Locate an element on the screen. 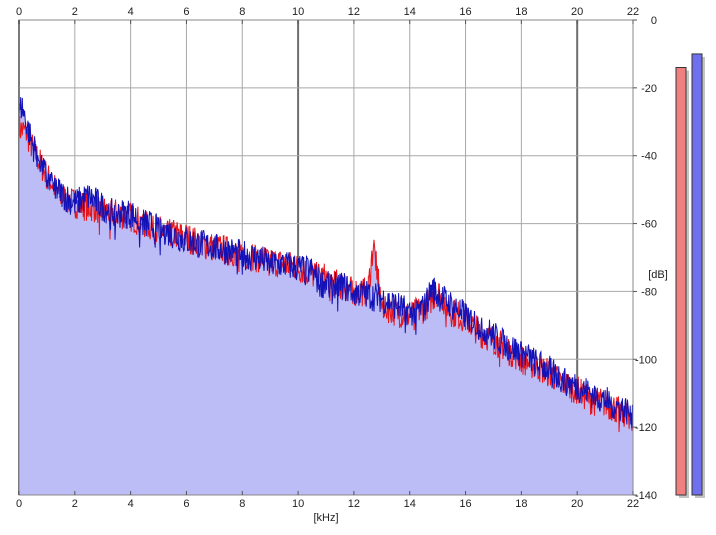 The image size is (716, 535). x-tick-label-top: 4 is located at coordinates (131, 12).